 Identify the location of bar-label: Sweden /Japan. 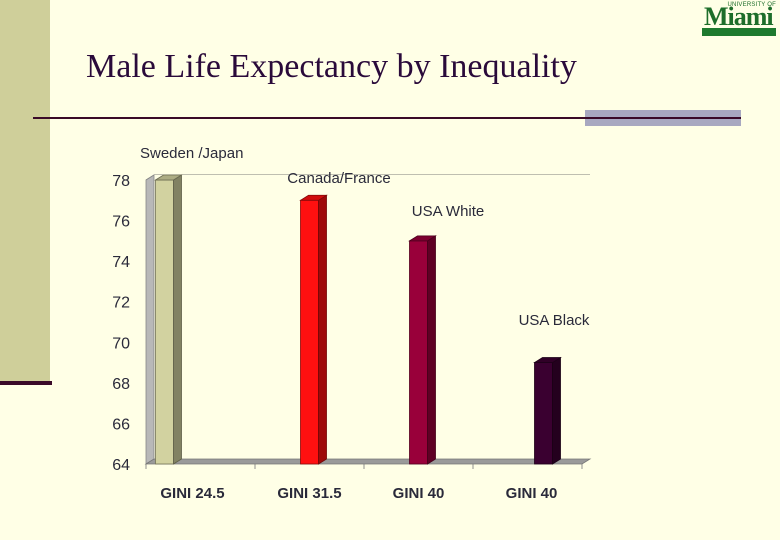
(191, 153).